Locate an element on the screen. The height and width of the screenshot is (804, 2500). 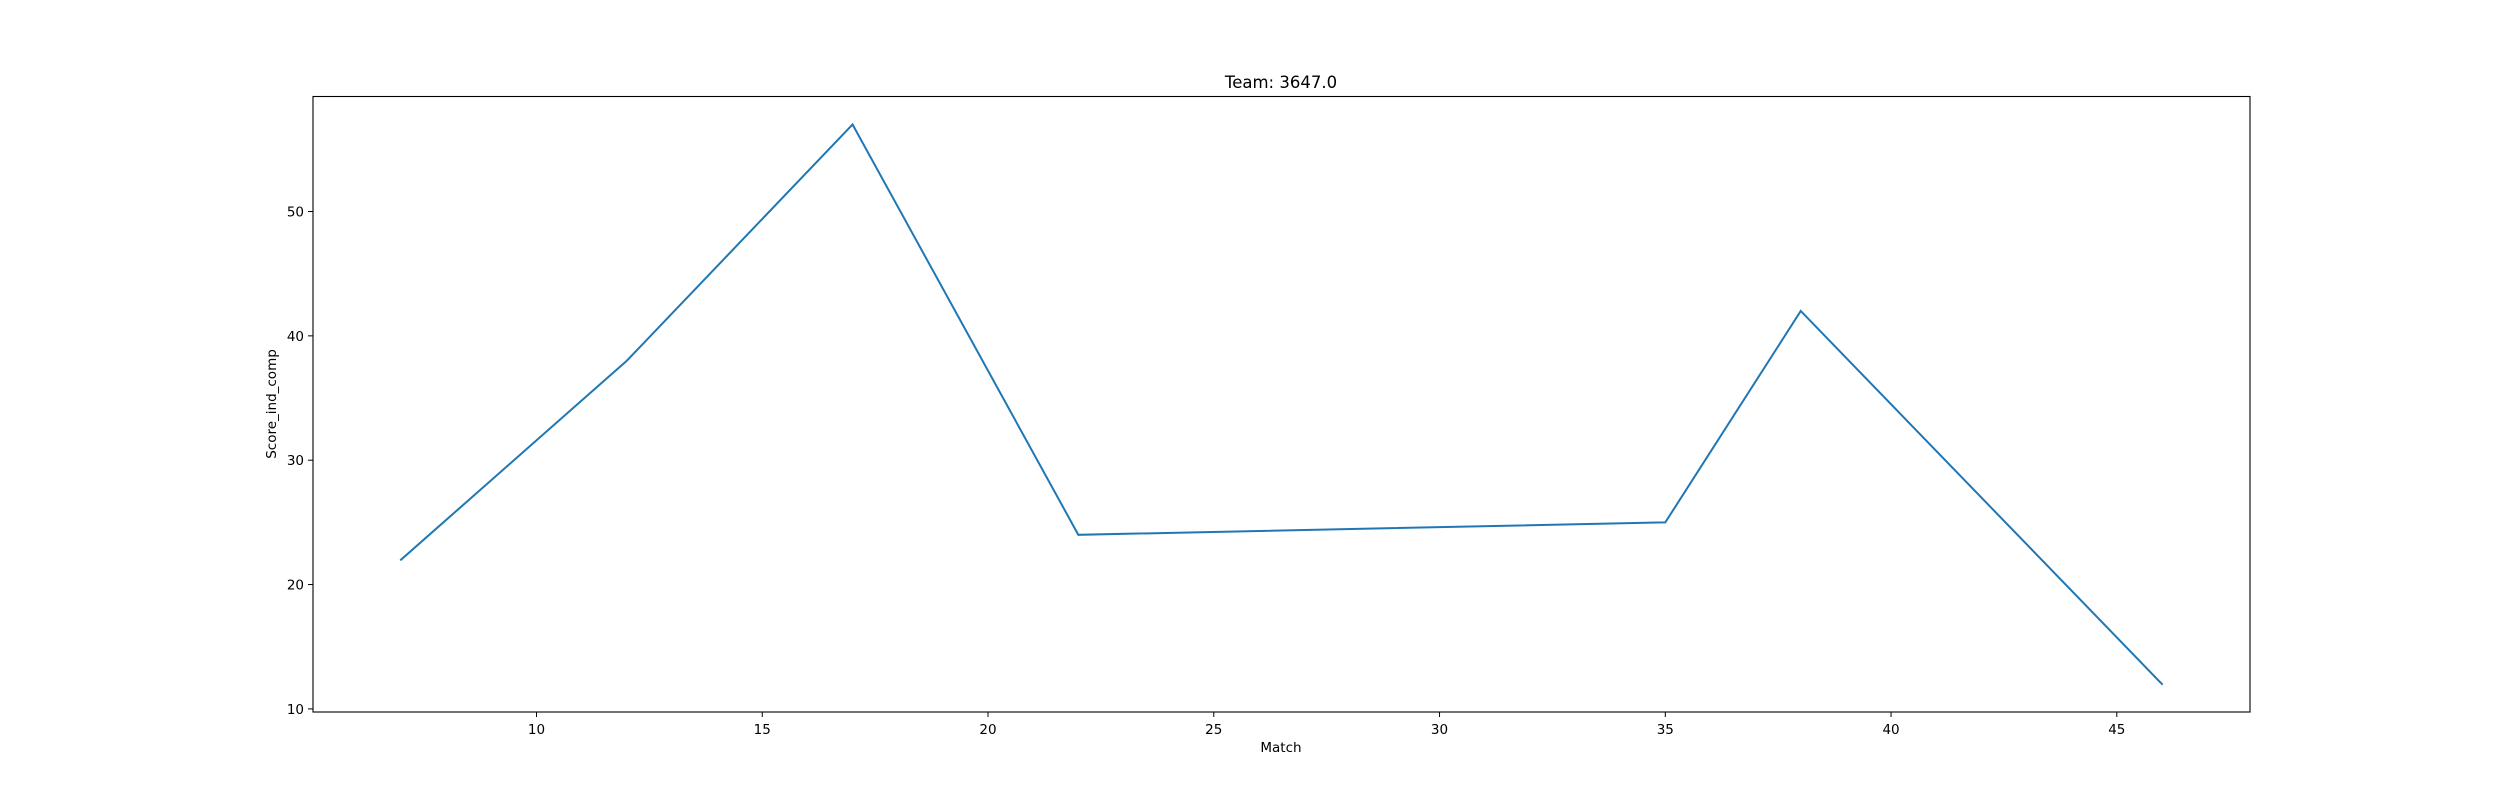
x-tick-label: 25 is located at coordinates (1213, 730).